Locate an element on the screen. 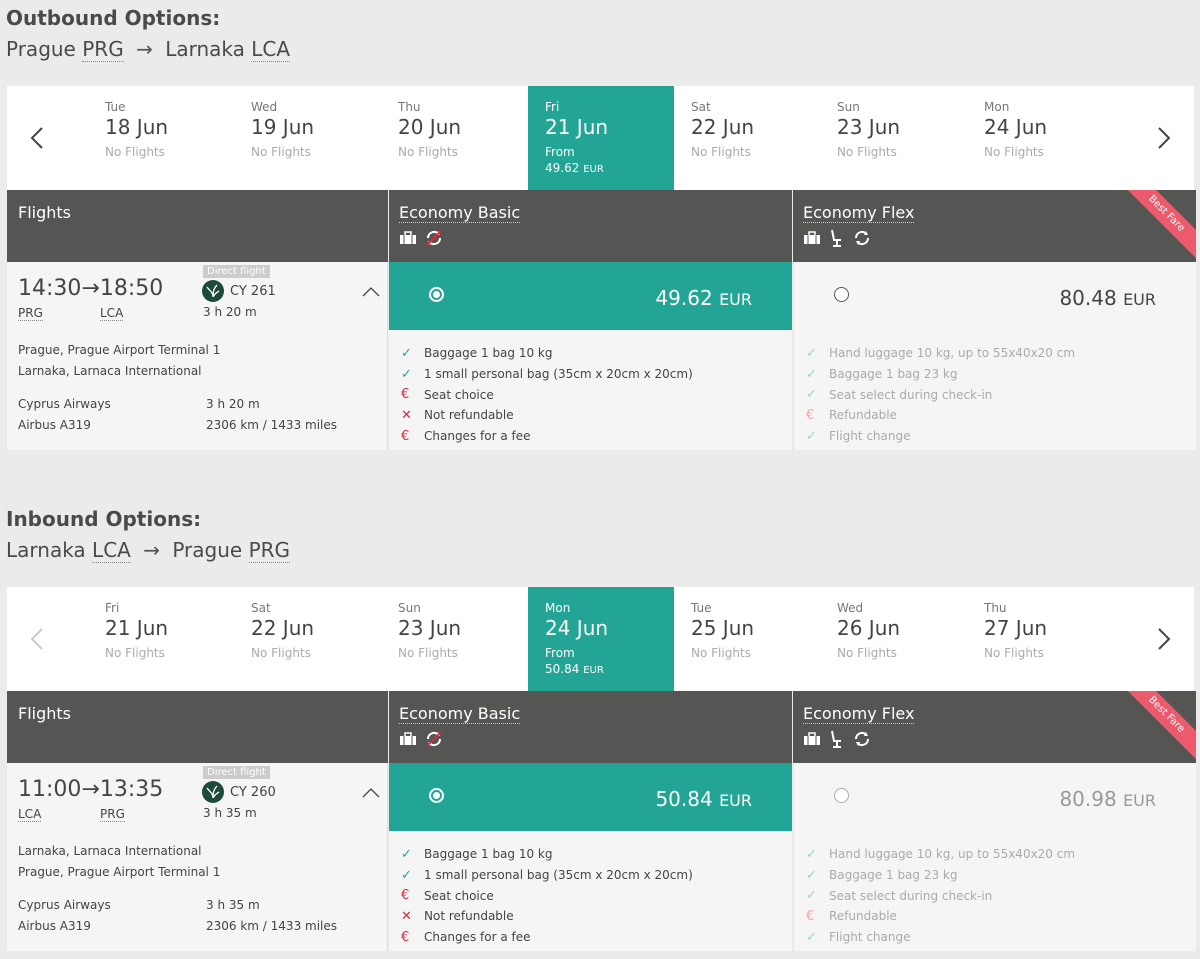 This screenshot has height=959, width=1200. arrival-airport: Larnaka, Larnaca International is located at coordinates (110, 371).